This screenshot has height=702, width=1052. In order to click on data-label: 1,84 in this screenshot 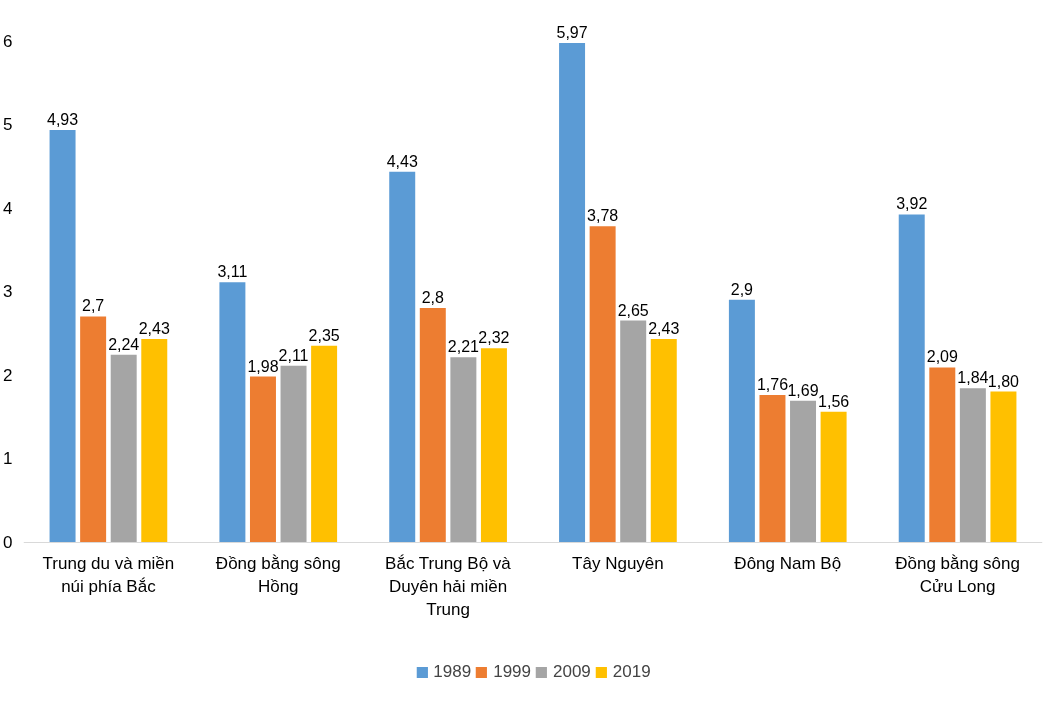, I will do `click(973, 378)`.